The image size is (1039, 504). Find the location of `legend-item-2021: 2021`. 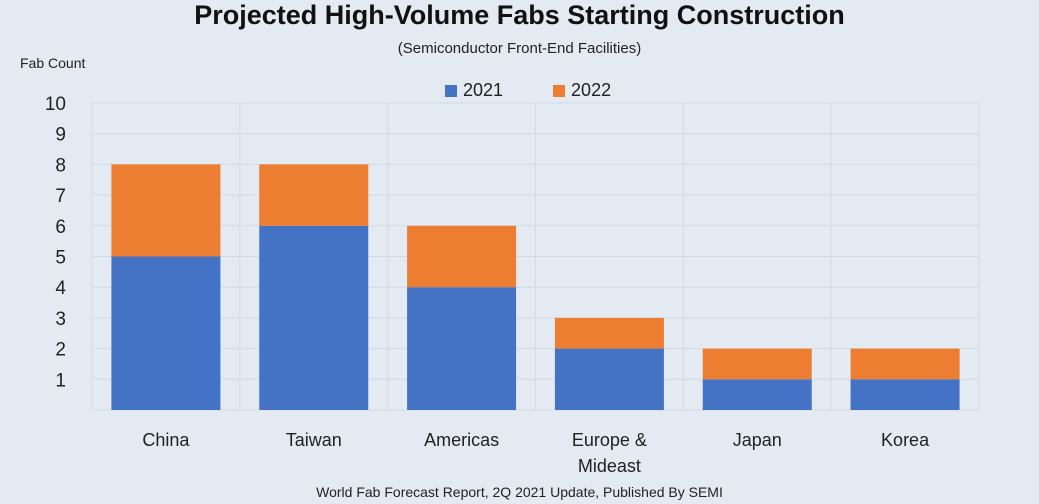

legend-item-2021: 2021 is located at coordinates (474, 90).